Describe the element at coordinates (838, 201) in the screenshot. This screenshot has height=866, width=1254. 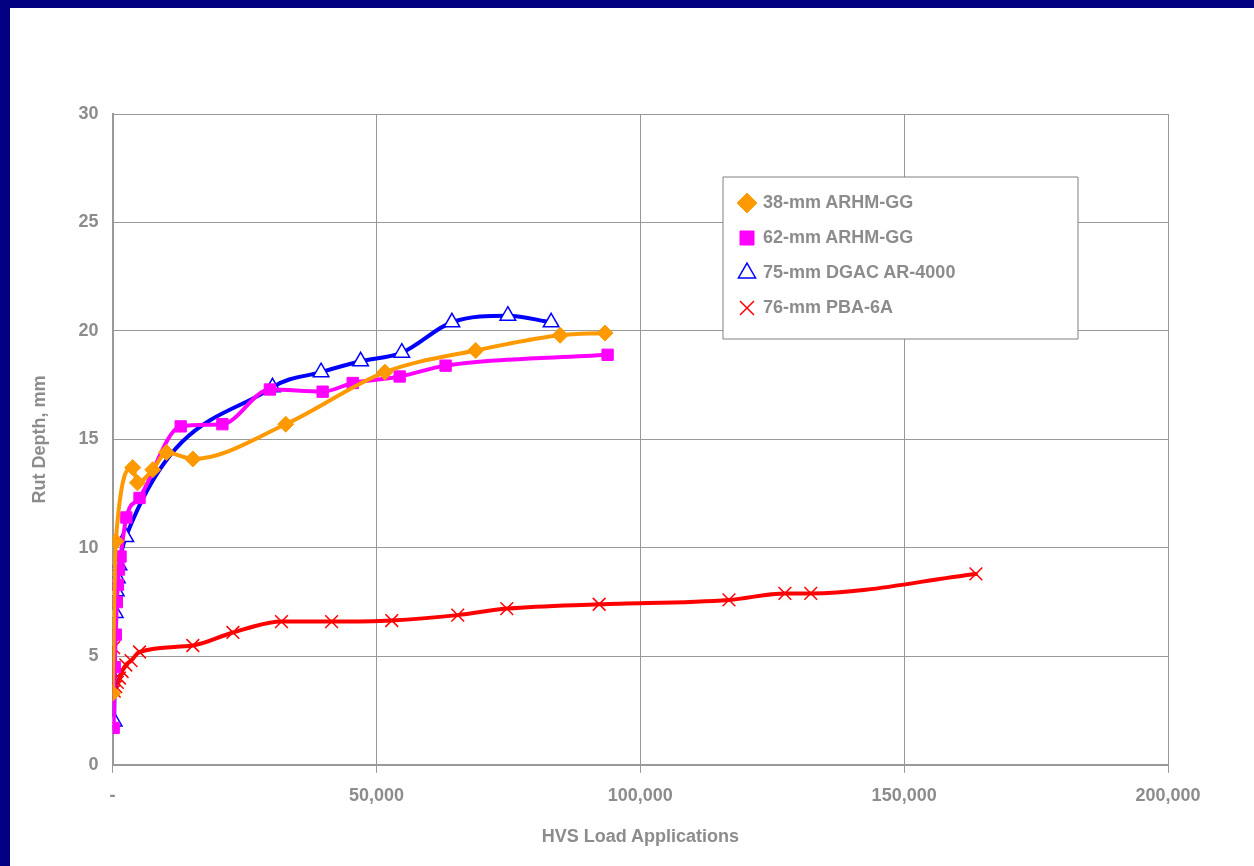
I see `legend-label: 38-mm ARHM-GG` at that location.